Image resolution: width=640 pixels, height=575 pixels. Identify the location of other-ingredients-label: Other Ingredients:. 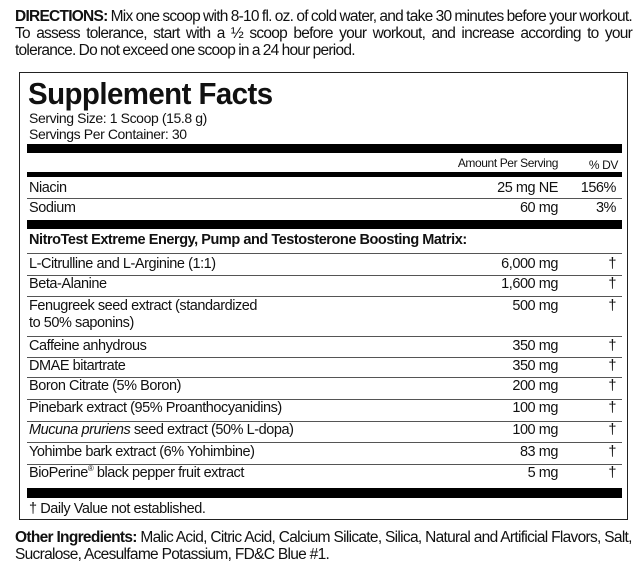
(76, 537).